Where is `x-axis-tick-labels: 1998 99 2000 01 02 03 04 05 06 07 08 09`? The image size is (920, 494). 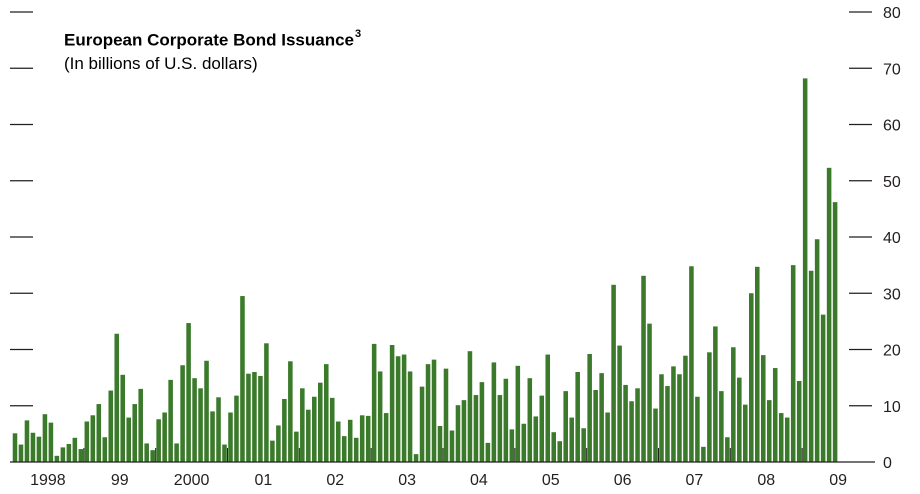
x-axis-tick-labels: 1998 99 2000 01 02 03 04 05 06 07 08 09 is located at coordinates (438, 480).